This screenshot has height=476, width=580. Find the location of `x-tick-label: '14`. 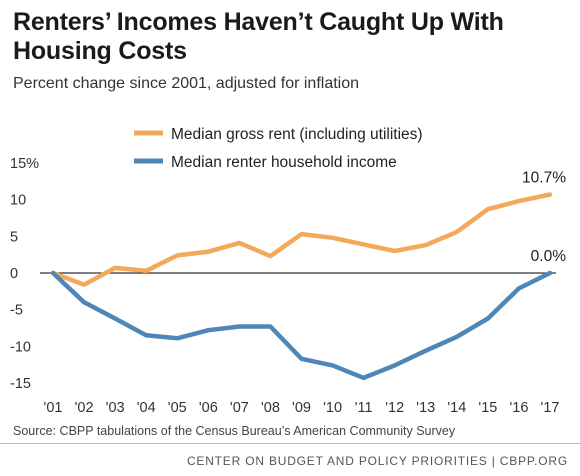

x-tick-label: '14 is located at coordinates (456, 408).